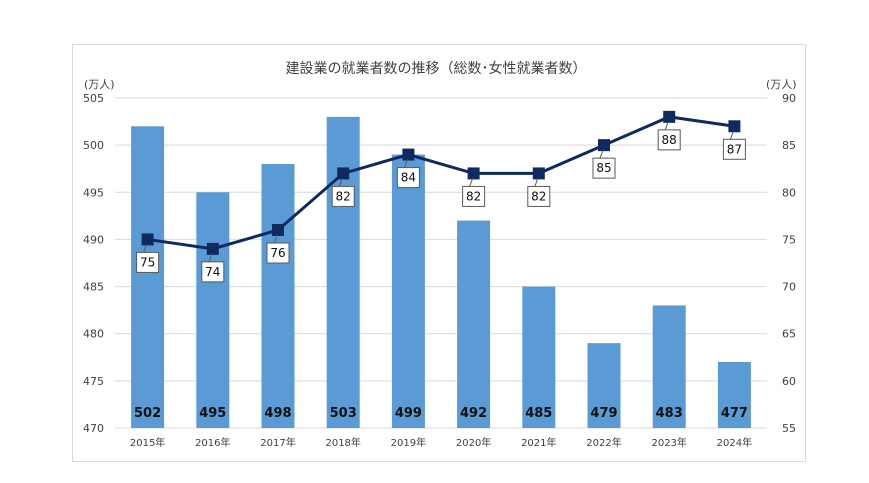 The height and width of the screenshot is (483, 869). What do you see at coordinates (147, 413) in the screenshot?
I see `bar-value-label: 502` at bounding box center [147, 413].